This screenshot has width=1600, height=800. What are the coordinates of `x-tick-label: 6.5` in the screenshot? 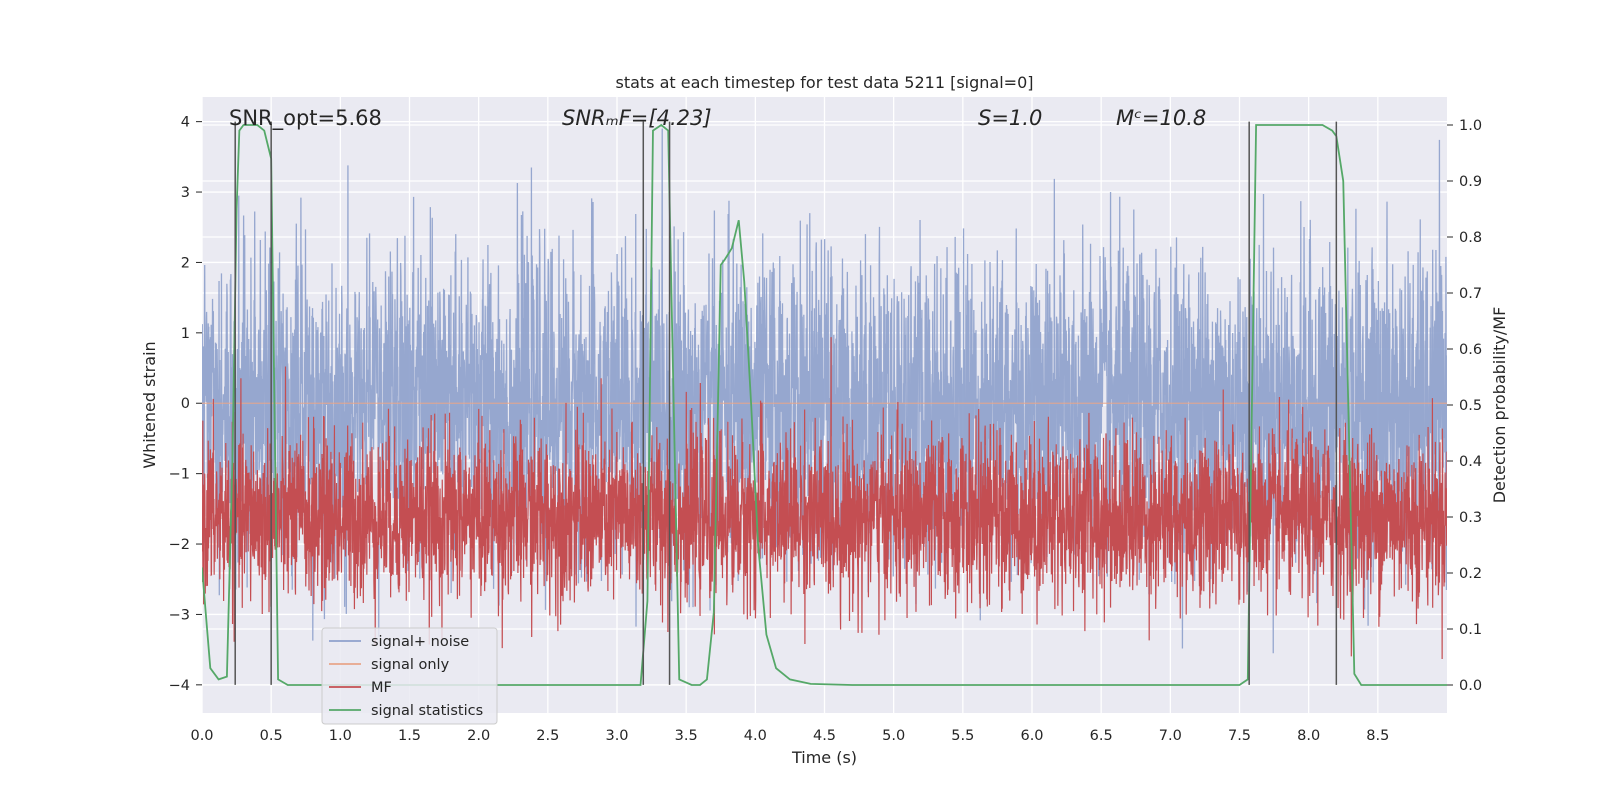 It's located at (1101, 736).